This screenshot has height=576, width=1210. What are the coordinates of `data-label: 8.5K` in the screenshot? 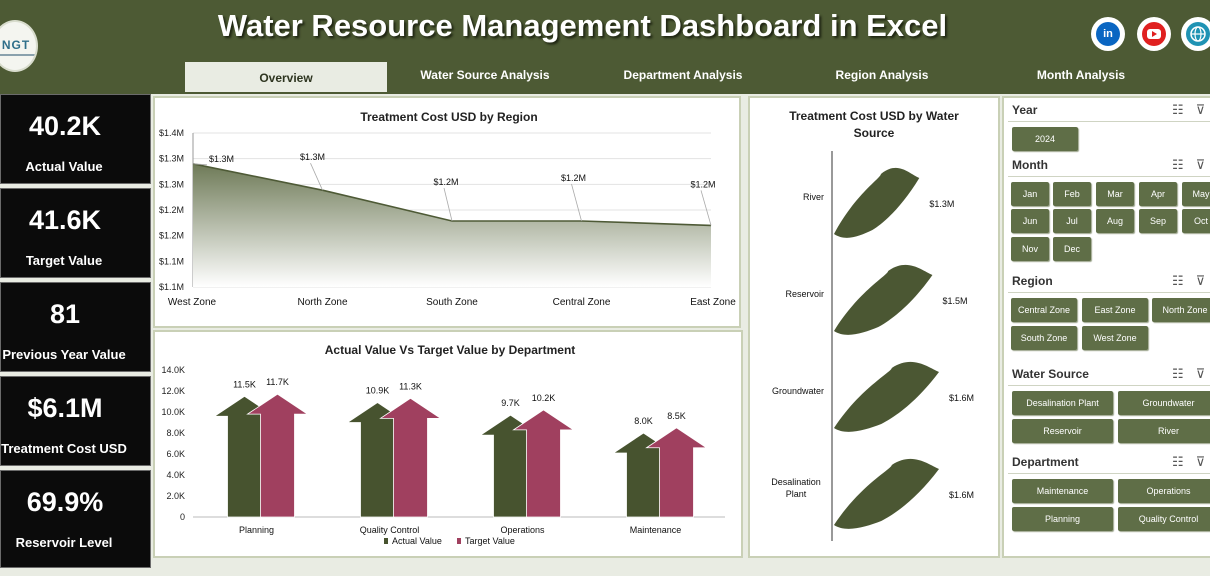 It's located at (676, 416).